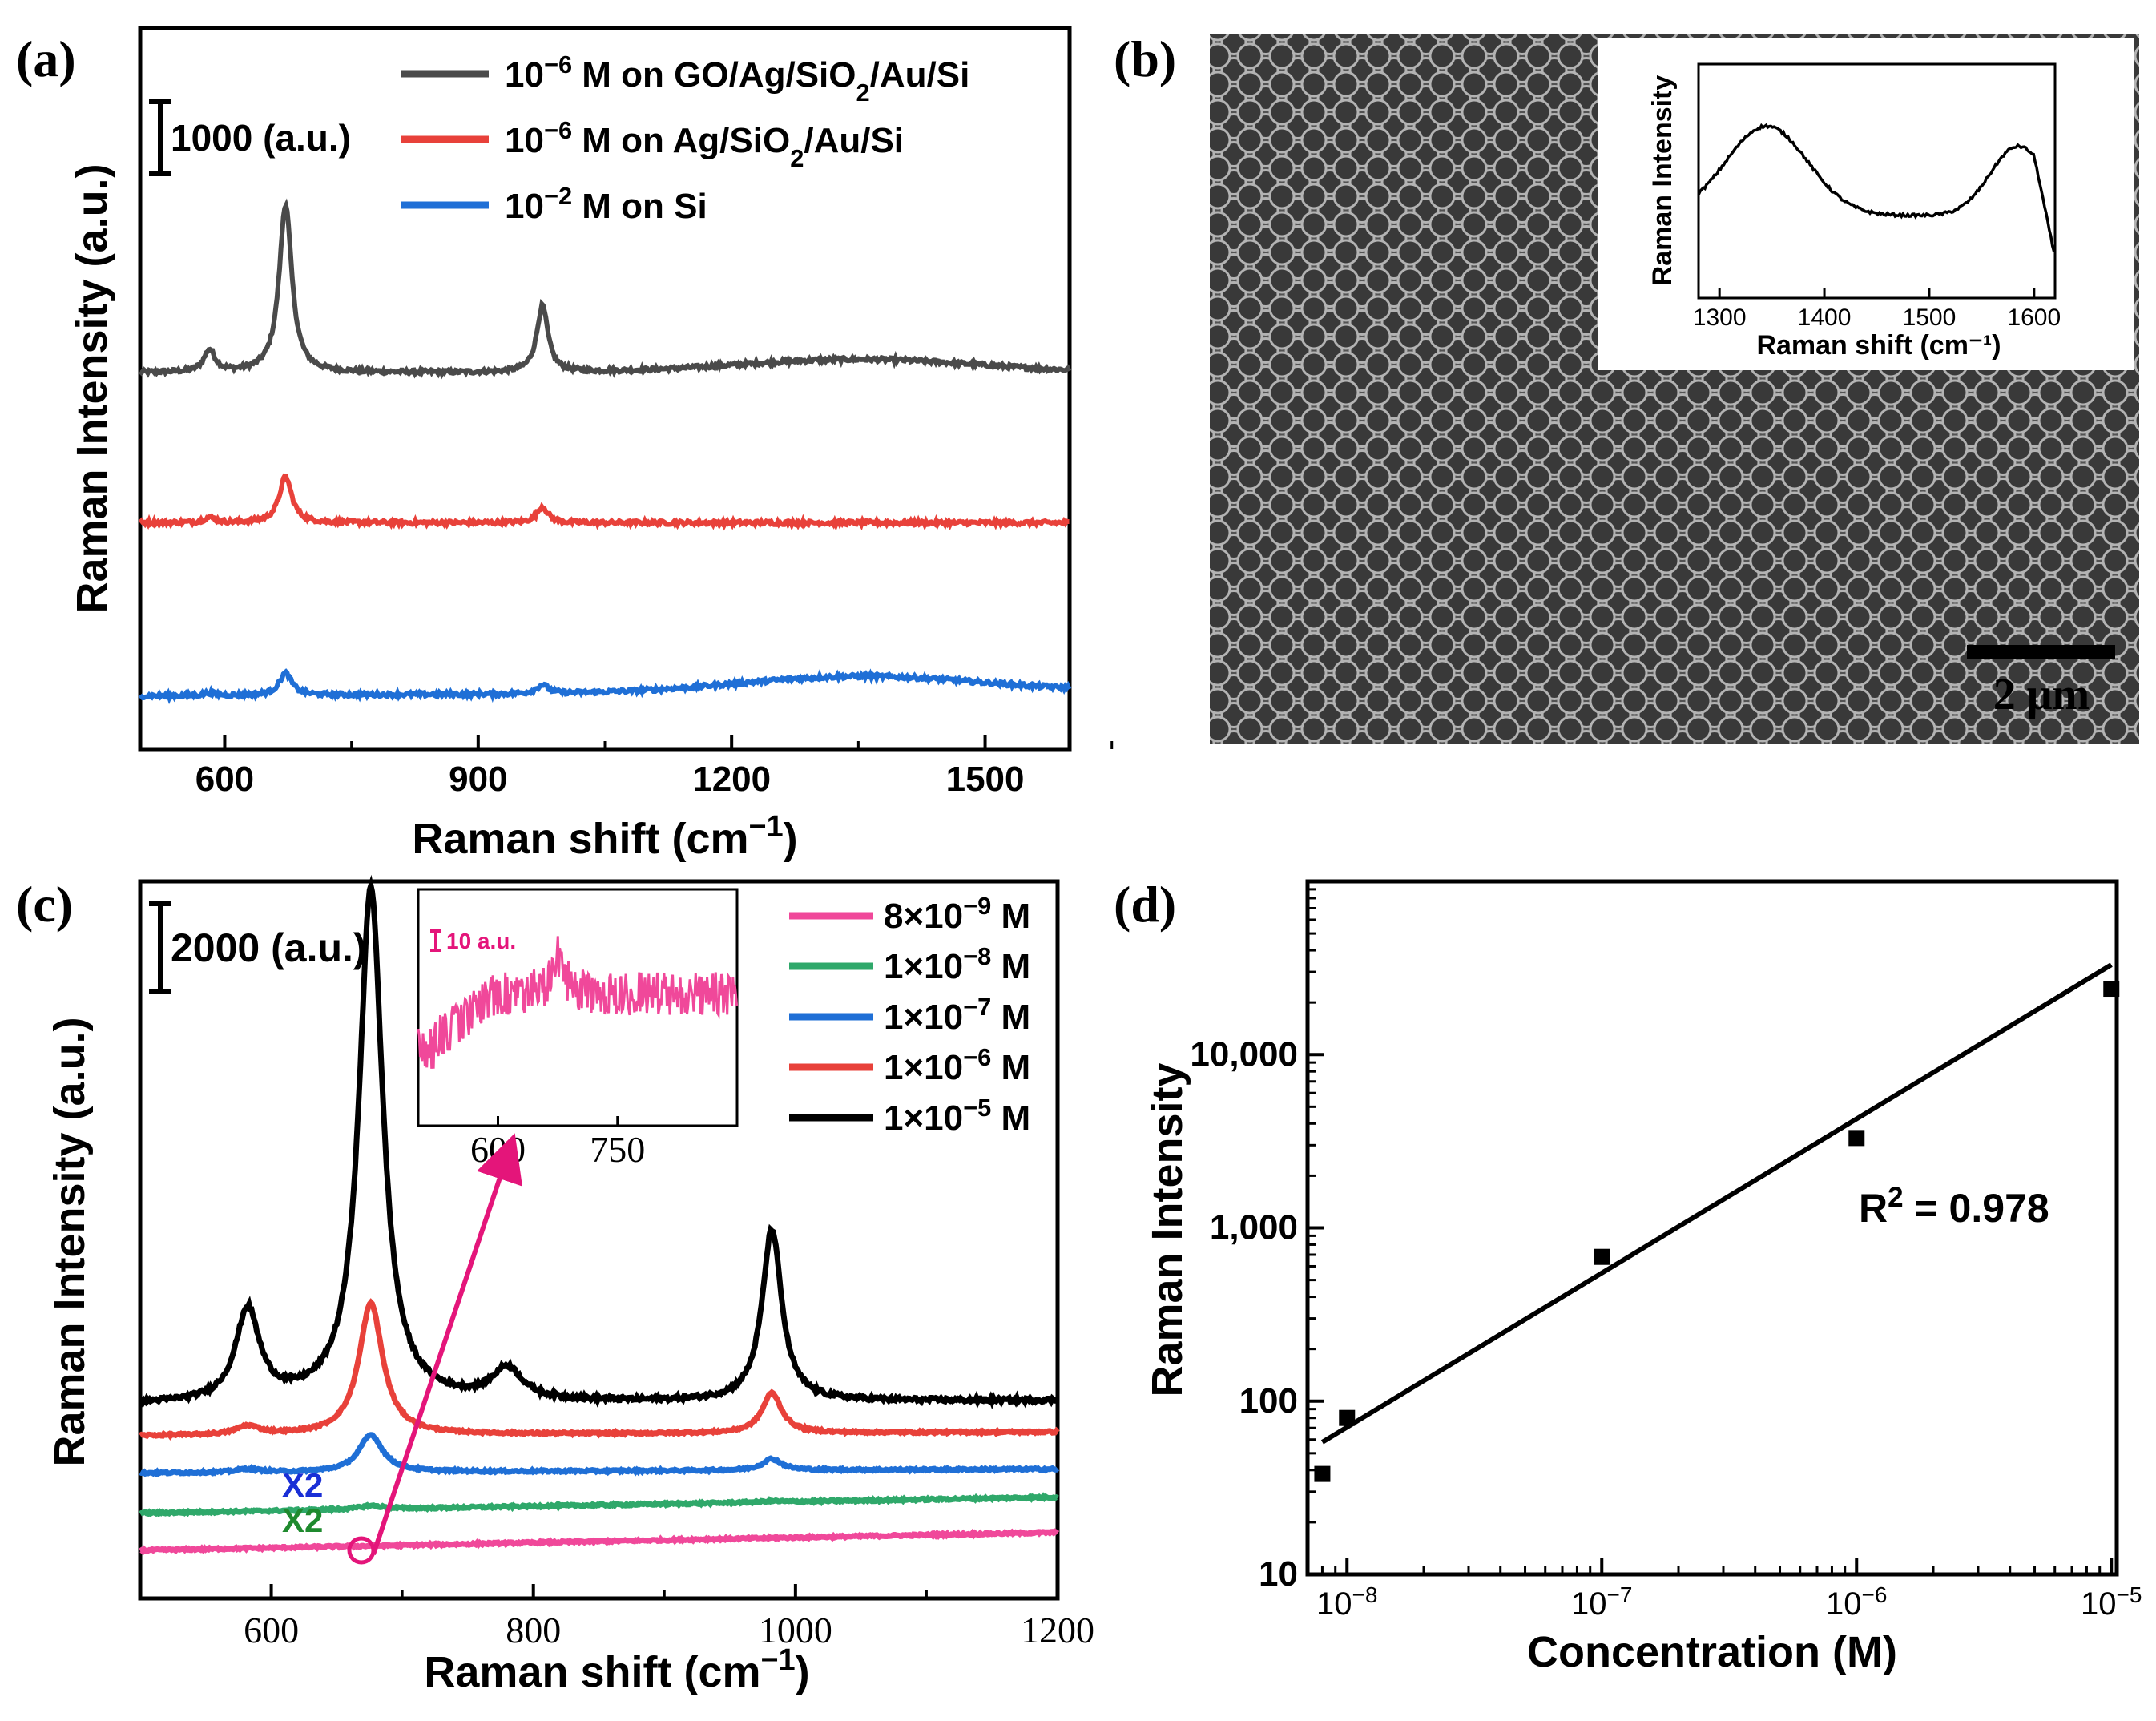 Image resolution: width=2156 pixels, height=1721 pixels. What do you see at coordinates (1278, 1574) in the screenshot?
I see `y-tick-label: 10` at bounding box center [1278, 1574].